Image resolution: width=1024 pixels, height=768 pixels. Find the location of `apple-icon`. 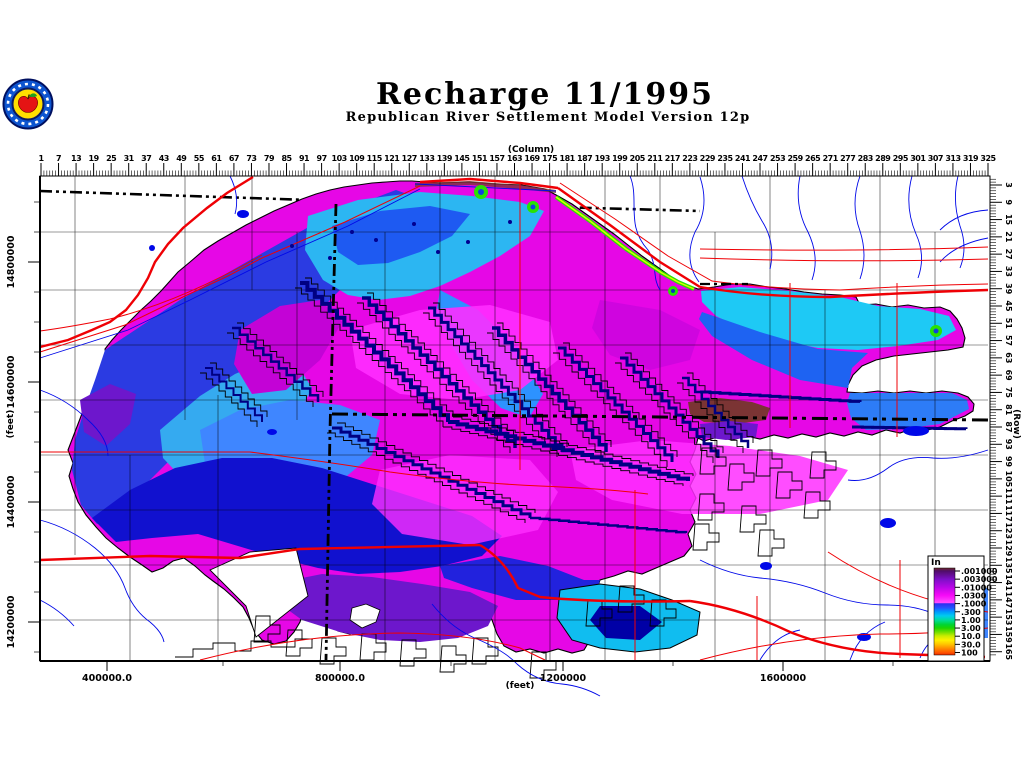

apple-icon is located at coordinates (28, 104).